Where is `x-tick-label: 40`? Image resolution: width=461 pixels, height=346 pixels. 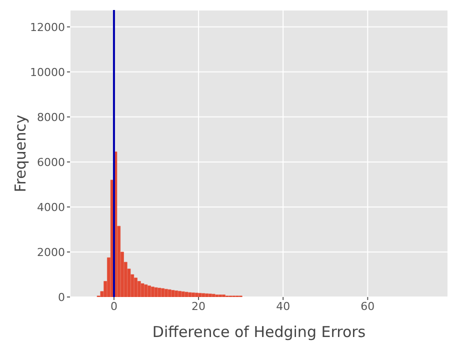 x-tick-label: 40 is located at coordinates (283, 306).